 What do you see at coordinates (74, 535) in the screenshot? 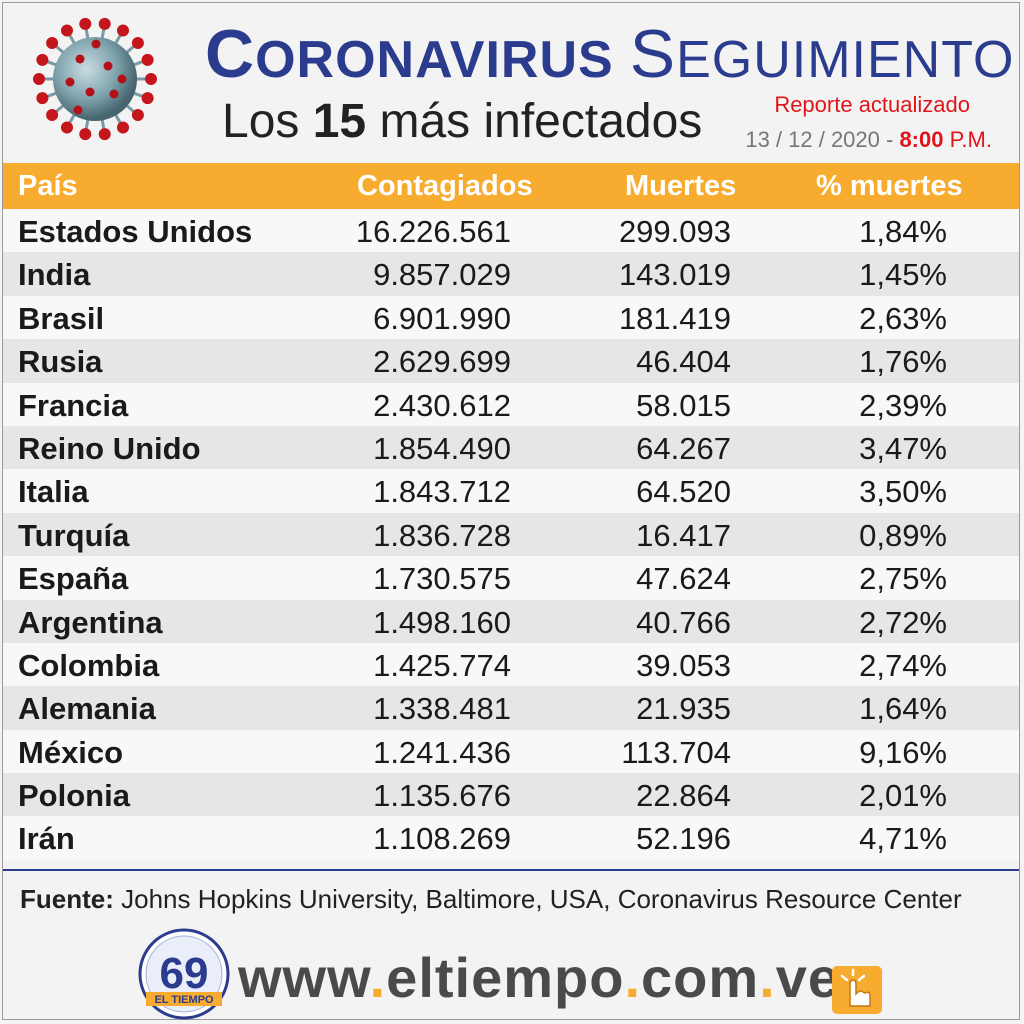
I see `country-cell: Turquía` at bounding box center [74, 535].